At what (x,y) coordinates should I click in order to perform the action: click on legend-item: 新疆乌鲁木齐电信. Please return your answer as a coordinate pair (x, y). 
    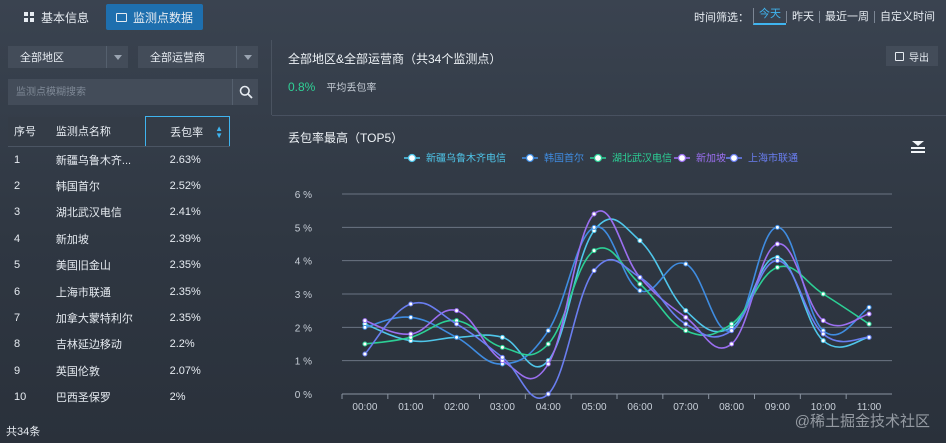
    Looking at the image, I should click on (455, 158).